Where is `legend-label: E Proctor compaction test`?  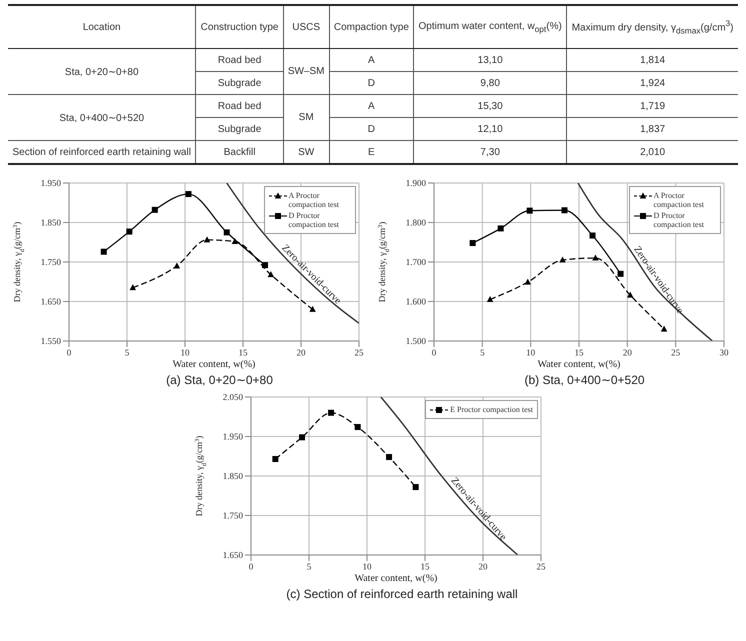 legend-label: E Proctor compaction test is located at coordinates (491, 409).